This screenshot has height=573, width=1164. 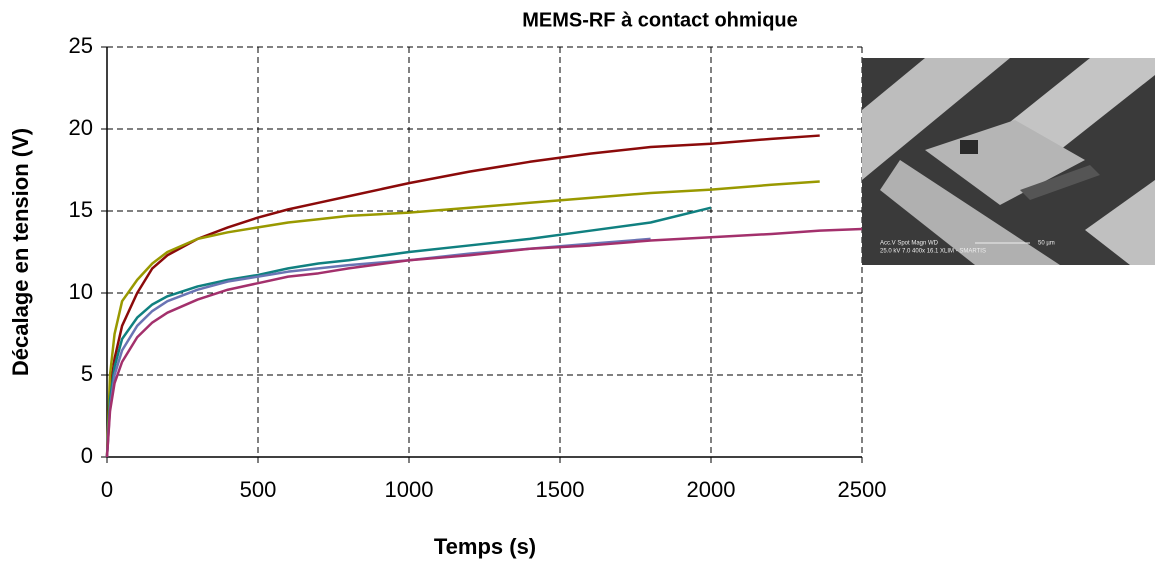 What do you see at coordinates (711, 489) in the screenshot?
I see `x-tick-label: 2000` at bounding box center [711, 489].